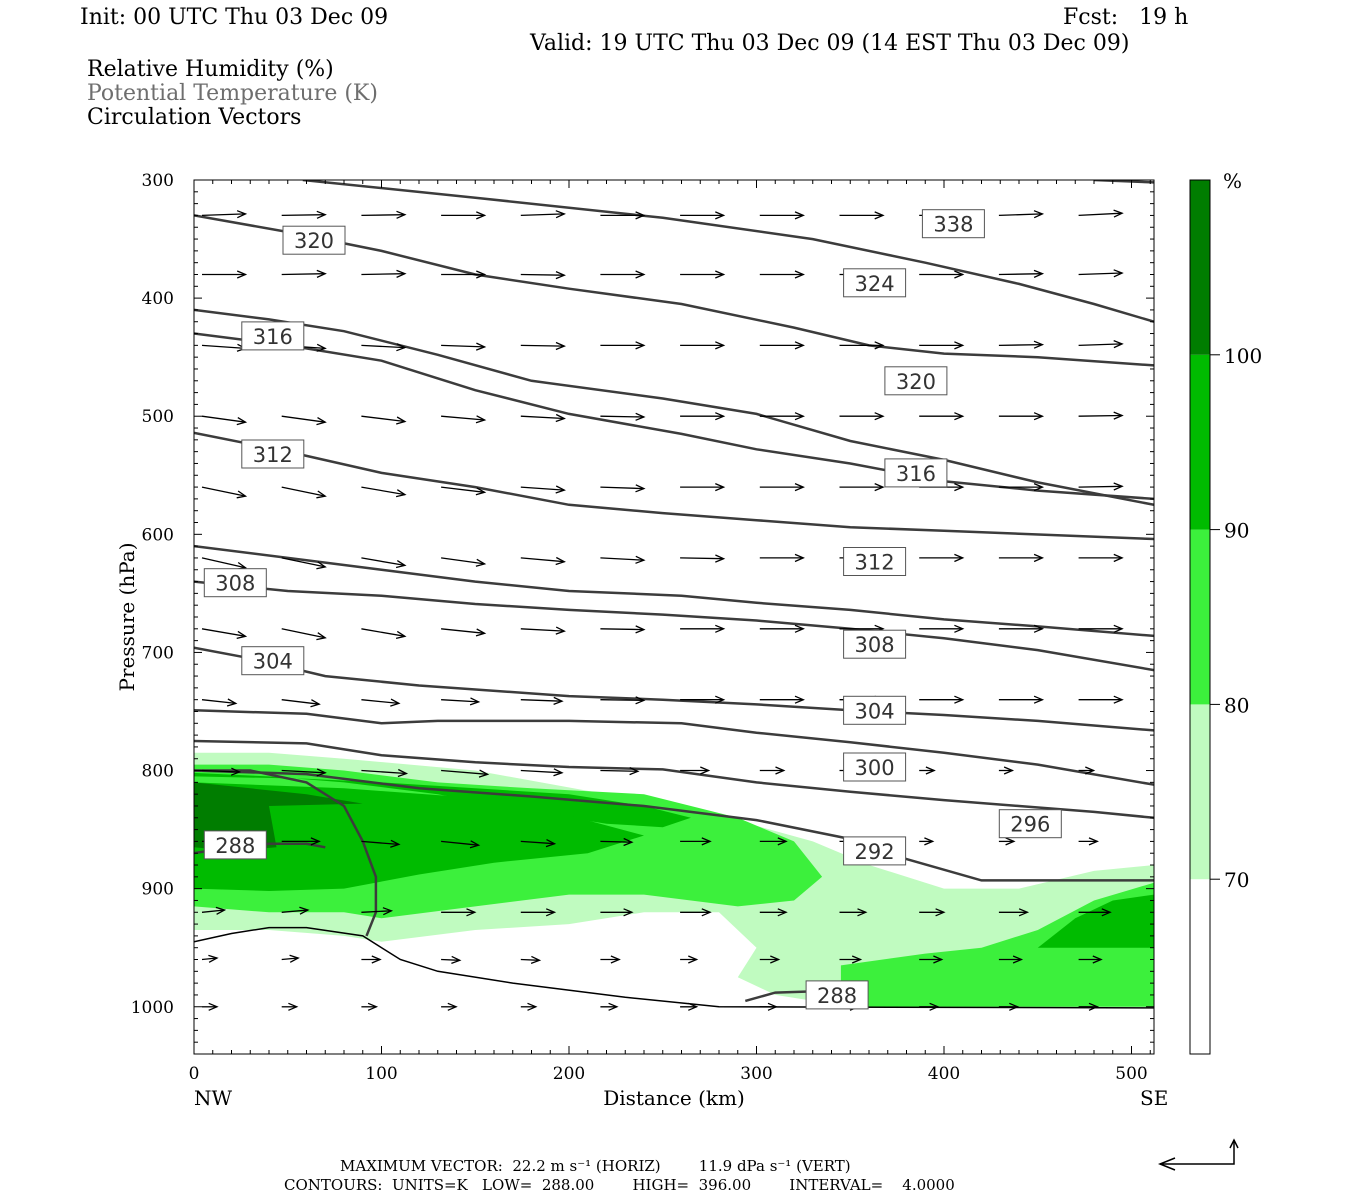  I want to click on contour-label: 292, so click(875, 851).